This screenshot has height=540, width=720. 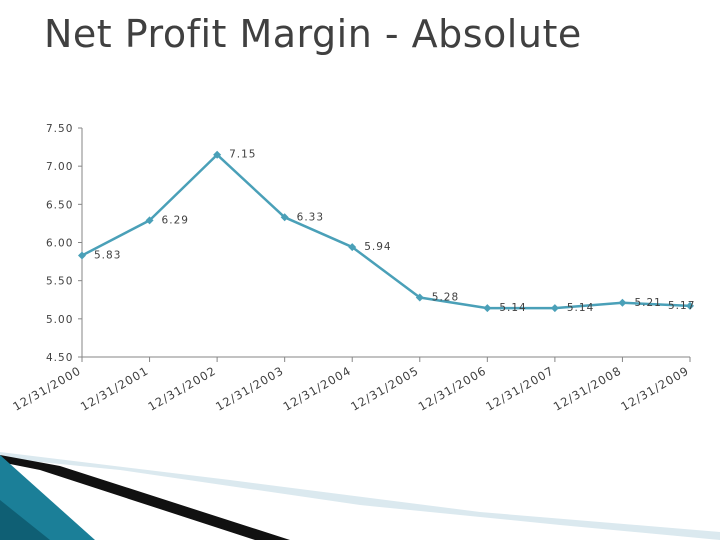 What do you see at coordinates (59, 358) in the screenshot?
I see `y-tick-label: 4.50` at bounding box center [59, 358].